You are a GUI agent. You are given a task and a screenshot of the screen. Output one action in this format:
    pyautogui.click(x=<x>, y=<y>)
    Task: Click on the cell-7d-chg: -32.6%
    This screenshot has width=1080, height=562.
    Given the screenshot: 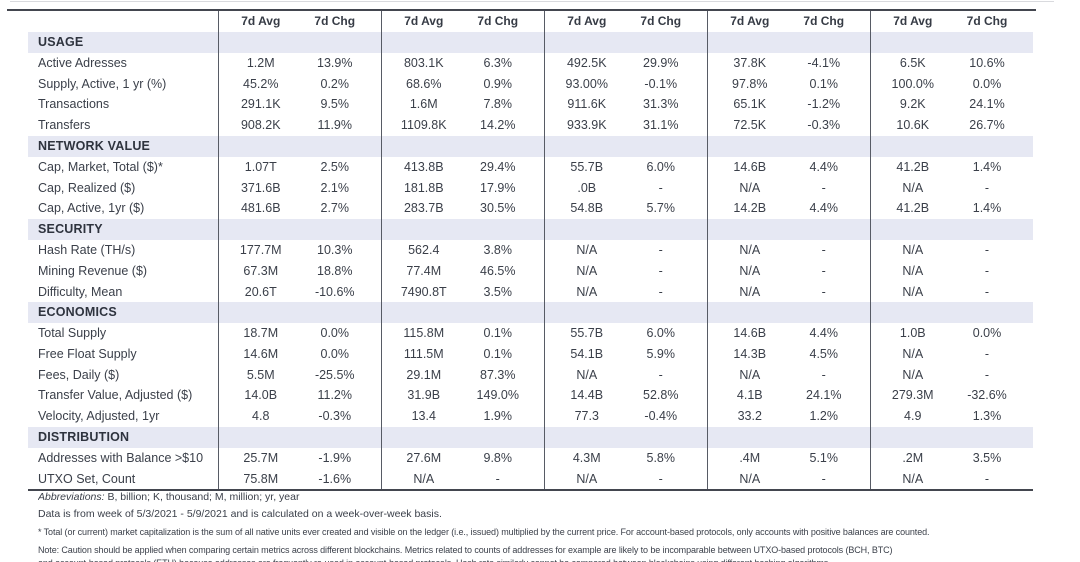 What is the action you would take?
    pyautogui.click(x=987, y=395)
    